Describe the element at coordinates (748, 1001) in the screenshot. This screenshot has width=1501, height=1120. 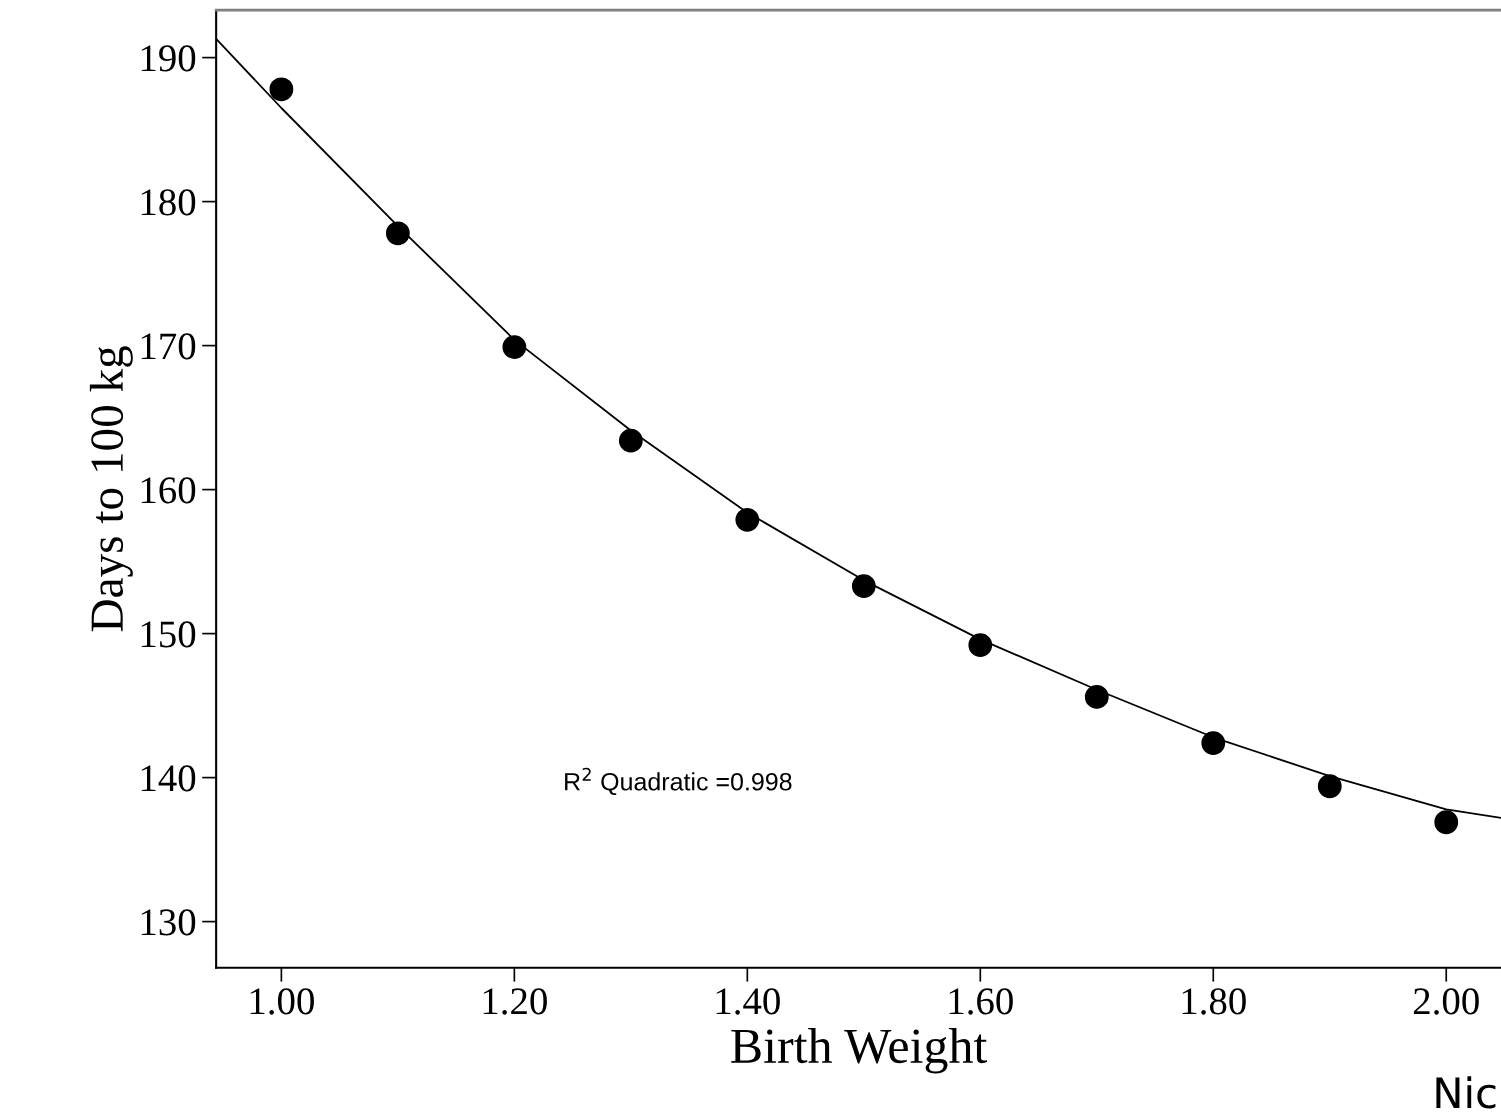
I see `x-tick-label: 1.40` at that location.